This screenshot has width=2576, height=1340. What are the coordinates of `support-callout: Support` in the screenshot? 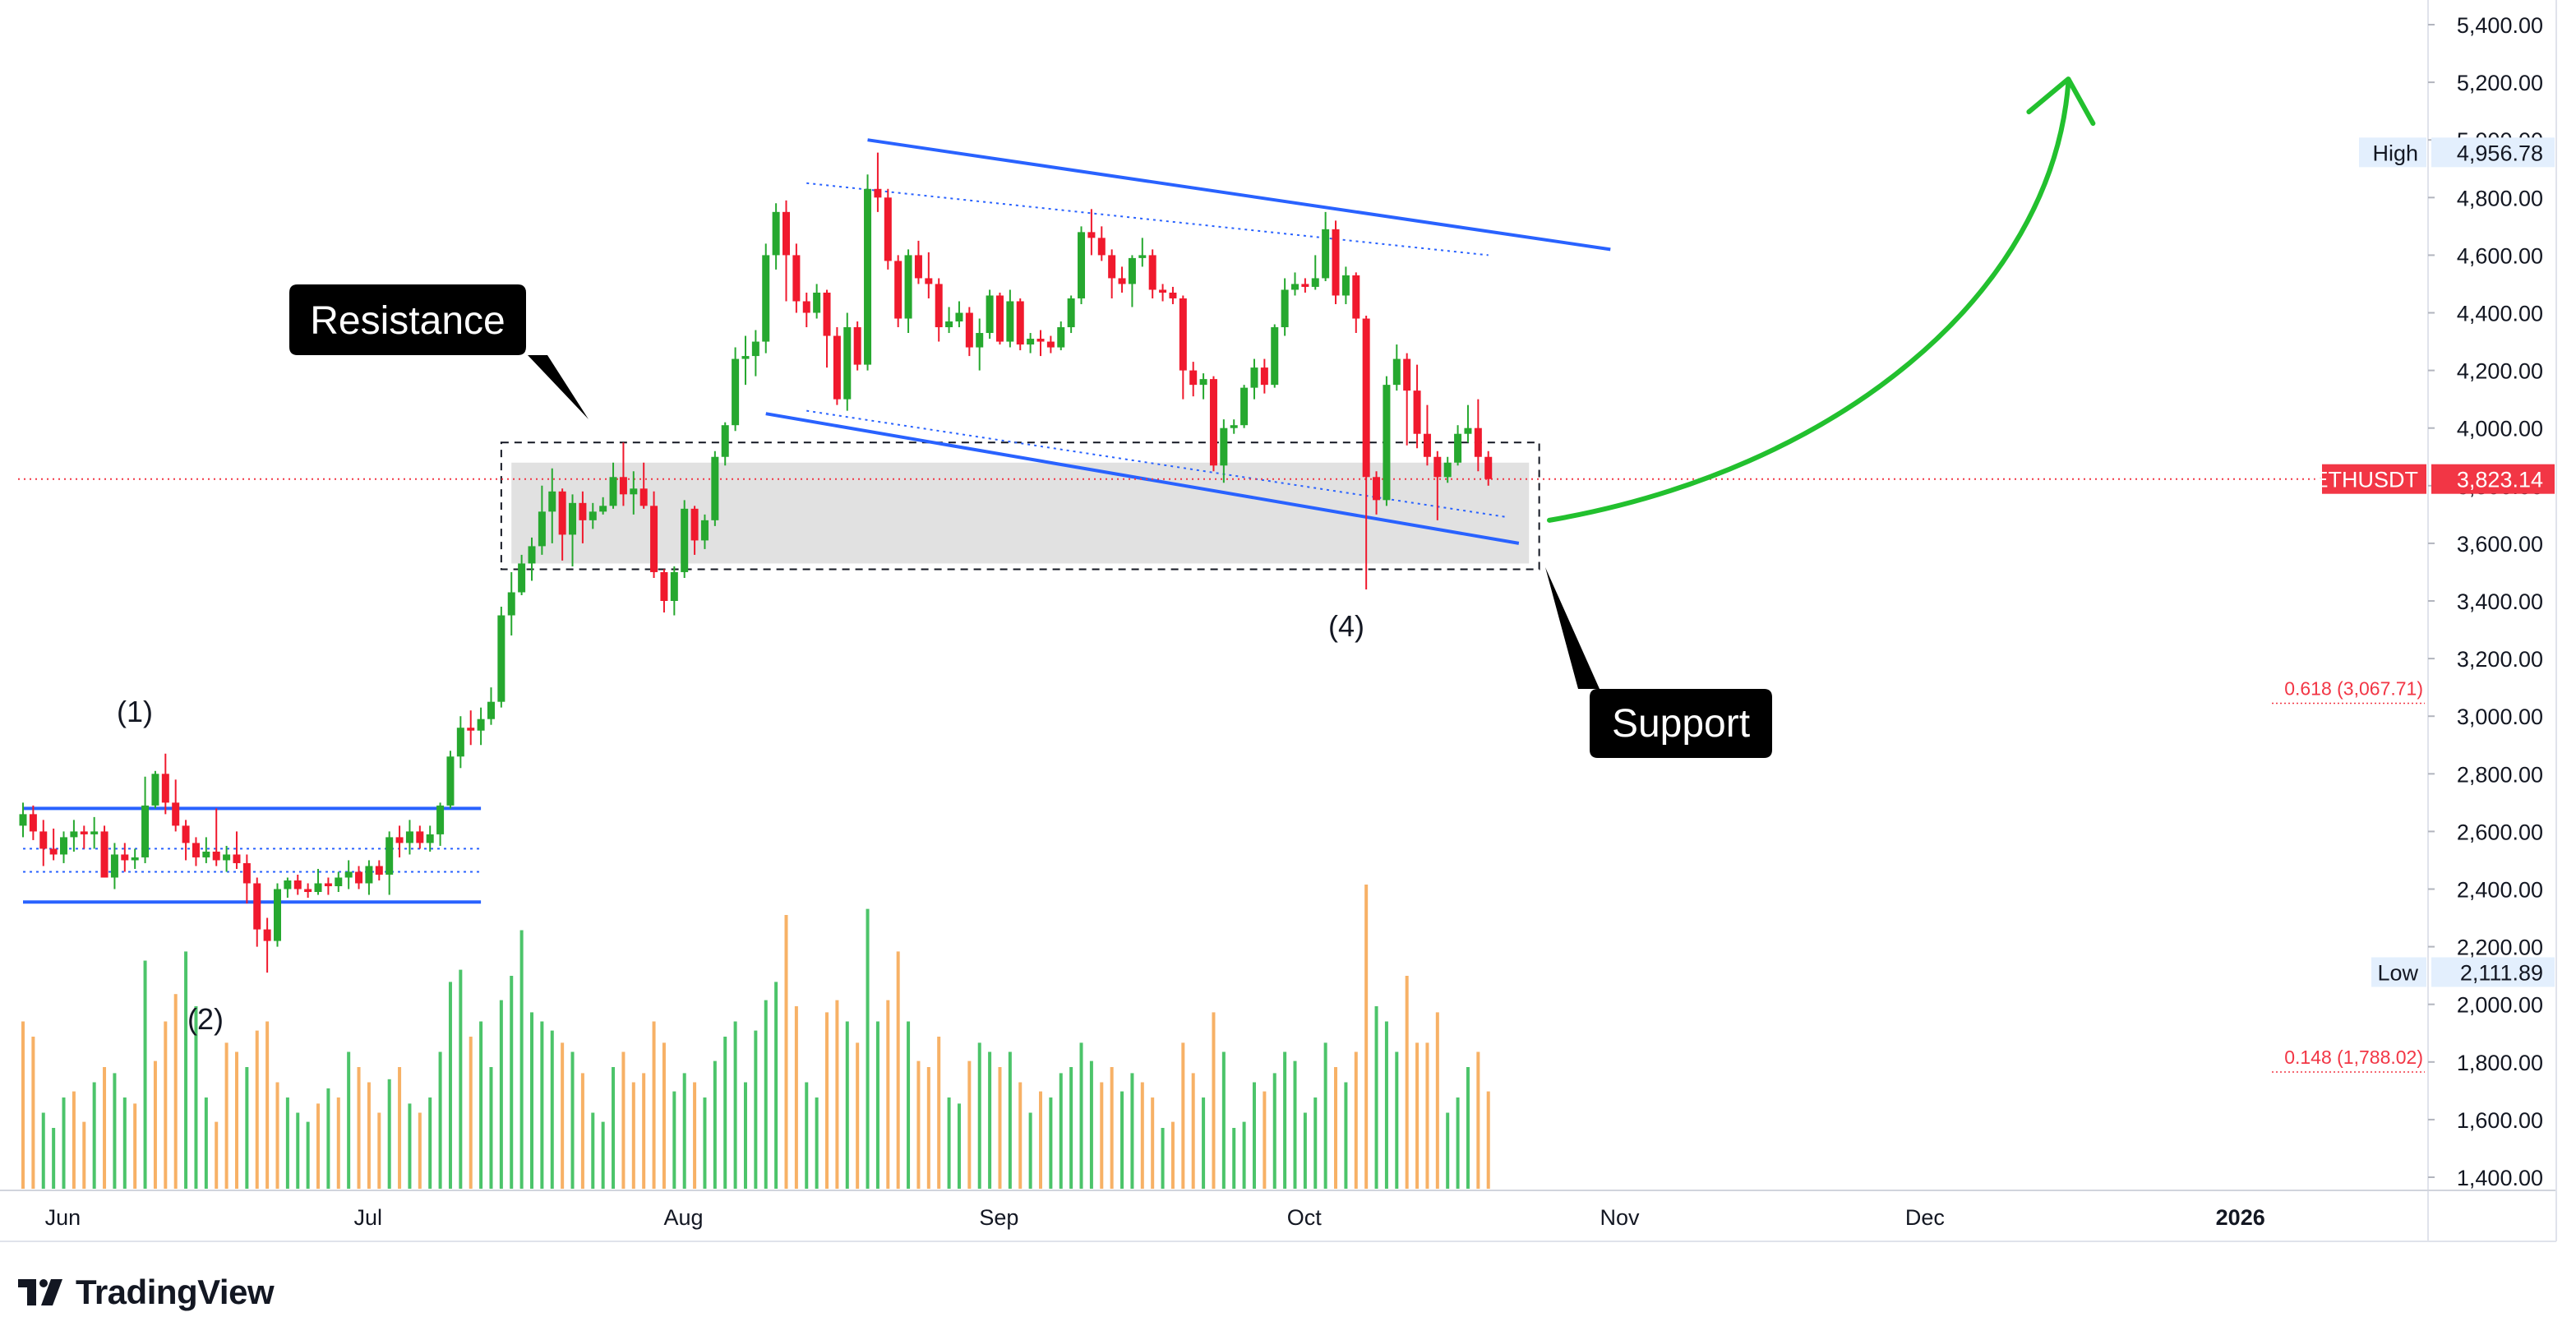 It's located at (1659, 662).